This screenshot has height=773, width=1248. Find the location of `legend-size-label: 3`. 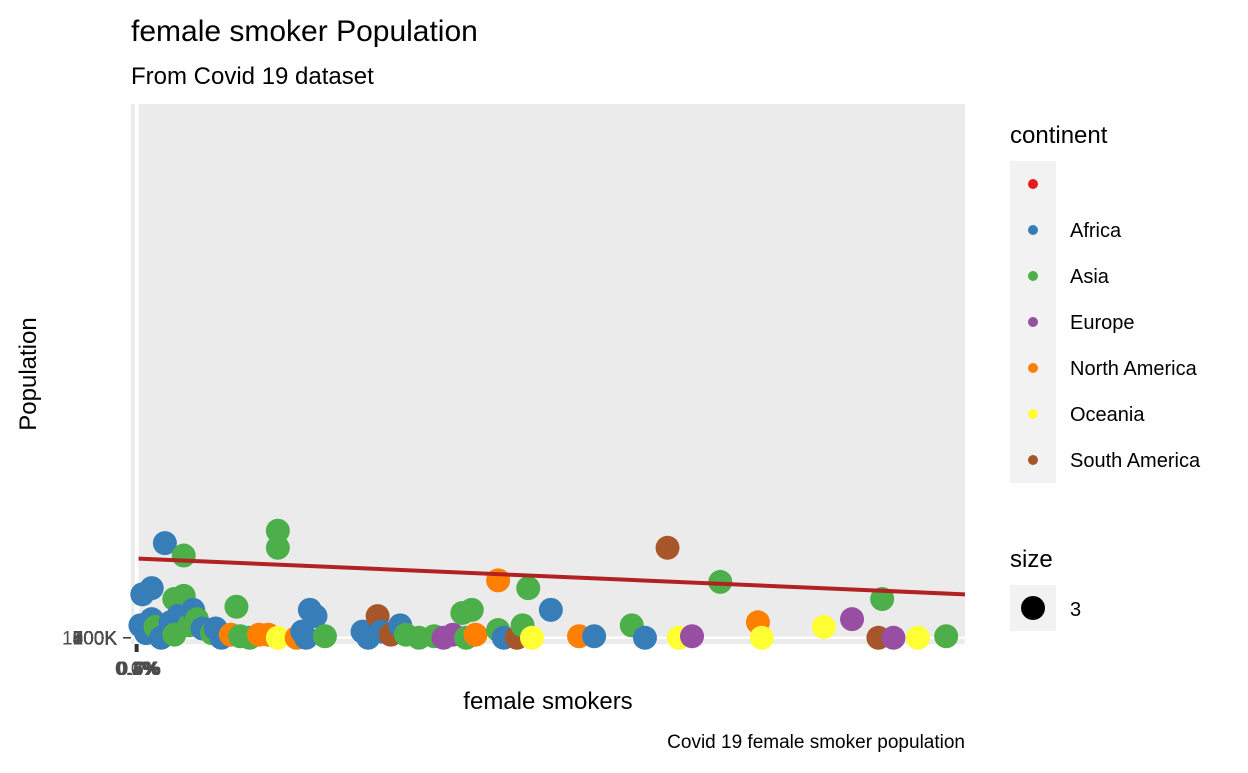

legend-size-label: 3 is located at coordinates (1075, 610).